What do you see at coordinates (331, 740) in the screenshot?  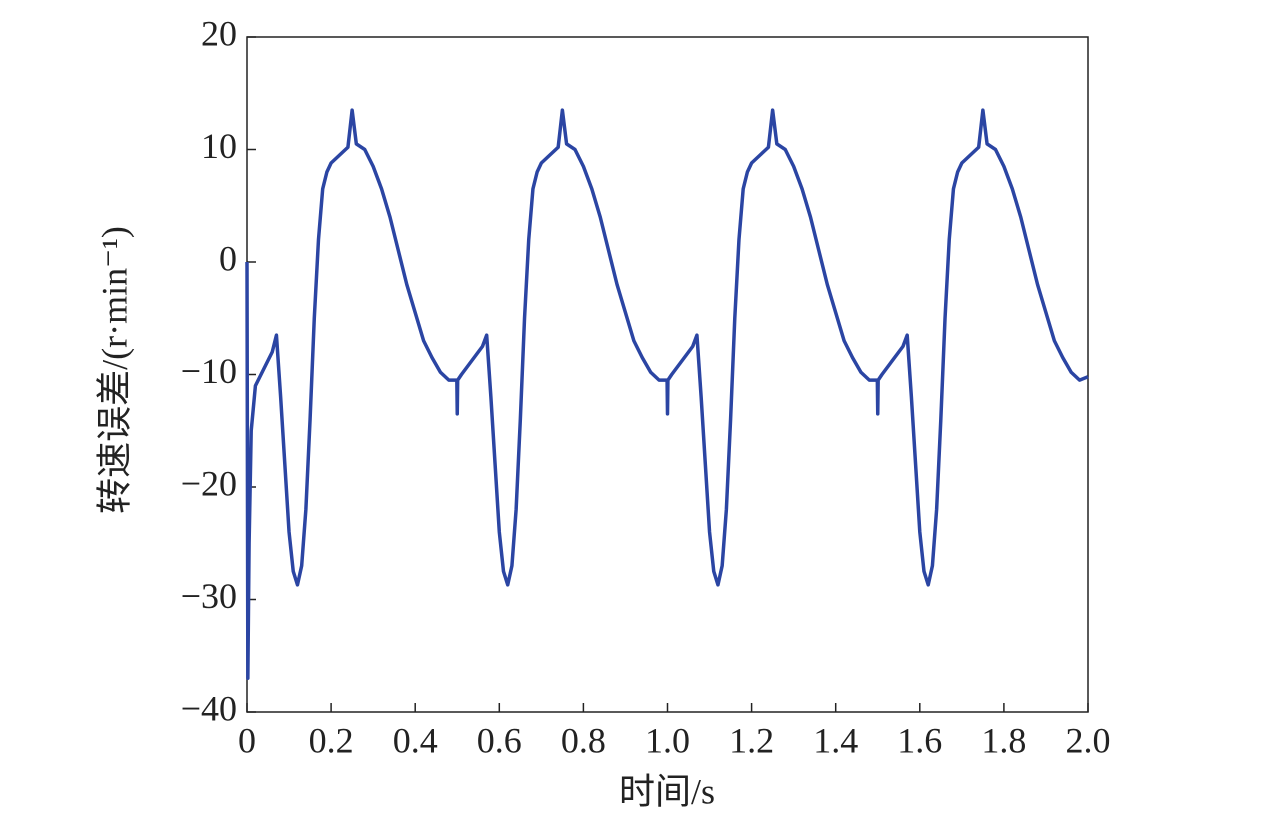 I see `x-tick-label: 0.2` at bounding box center [331, 740].